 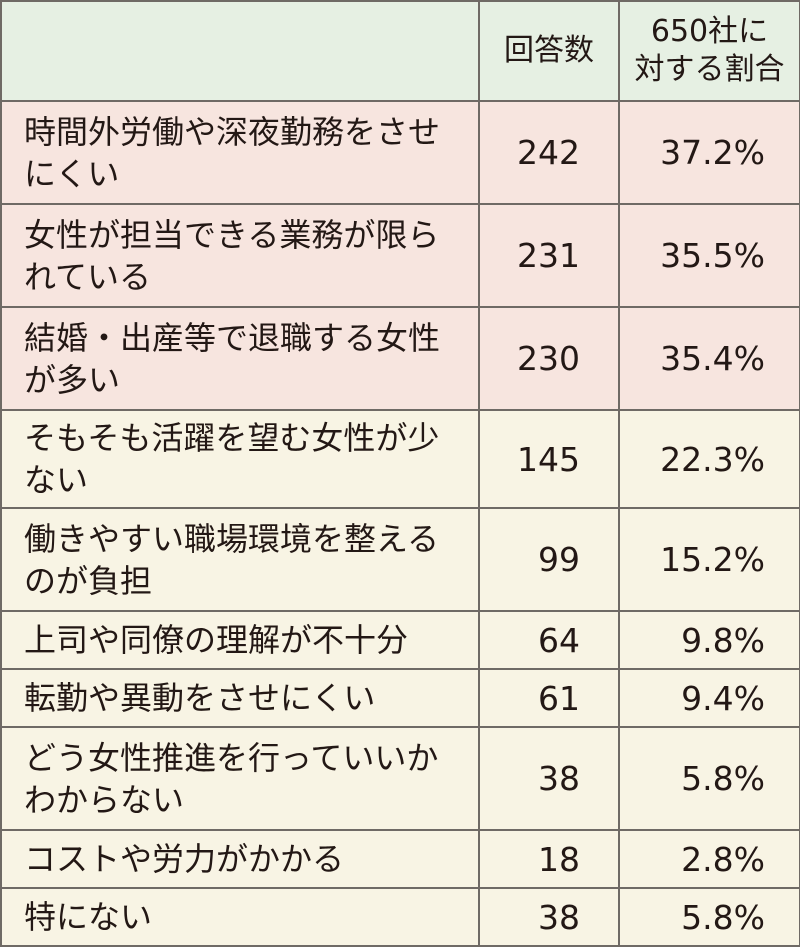 What do you see at coordinates (709, 859) in the screenshot?
I see `row-ratio: 2.8%` at bounding box center [709, 859].